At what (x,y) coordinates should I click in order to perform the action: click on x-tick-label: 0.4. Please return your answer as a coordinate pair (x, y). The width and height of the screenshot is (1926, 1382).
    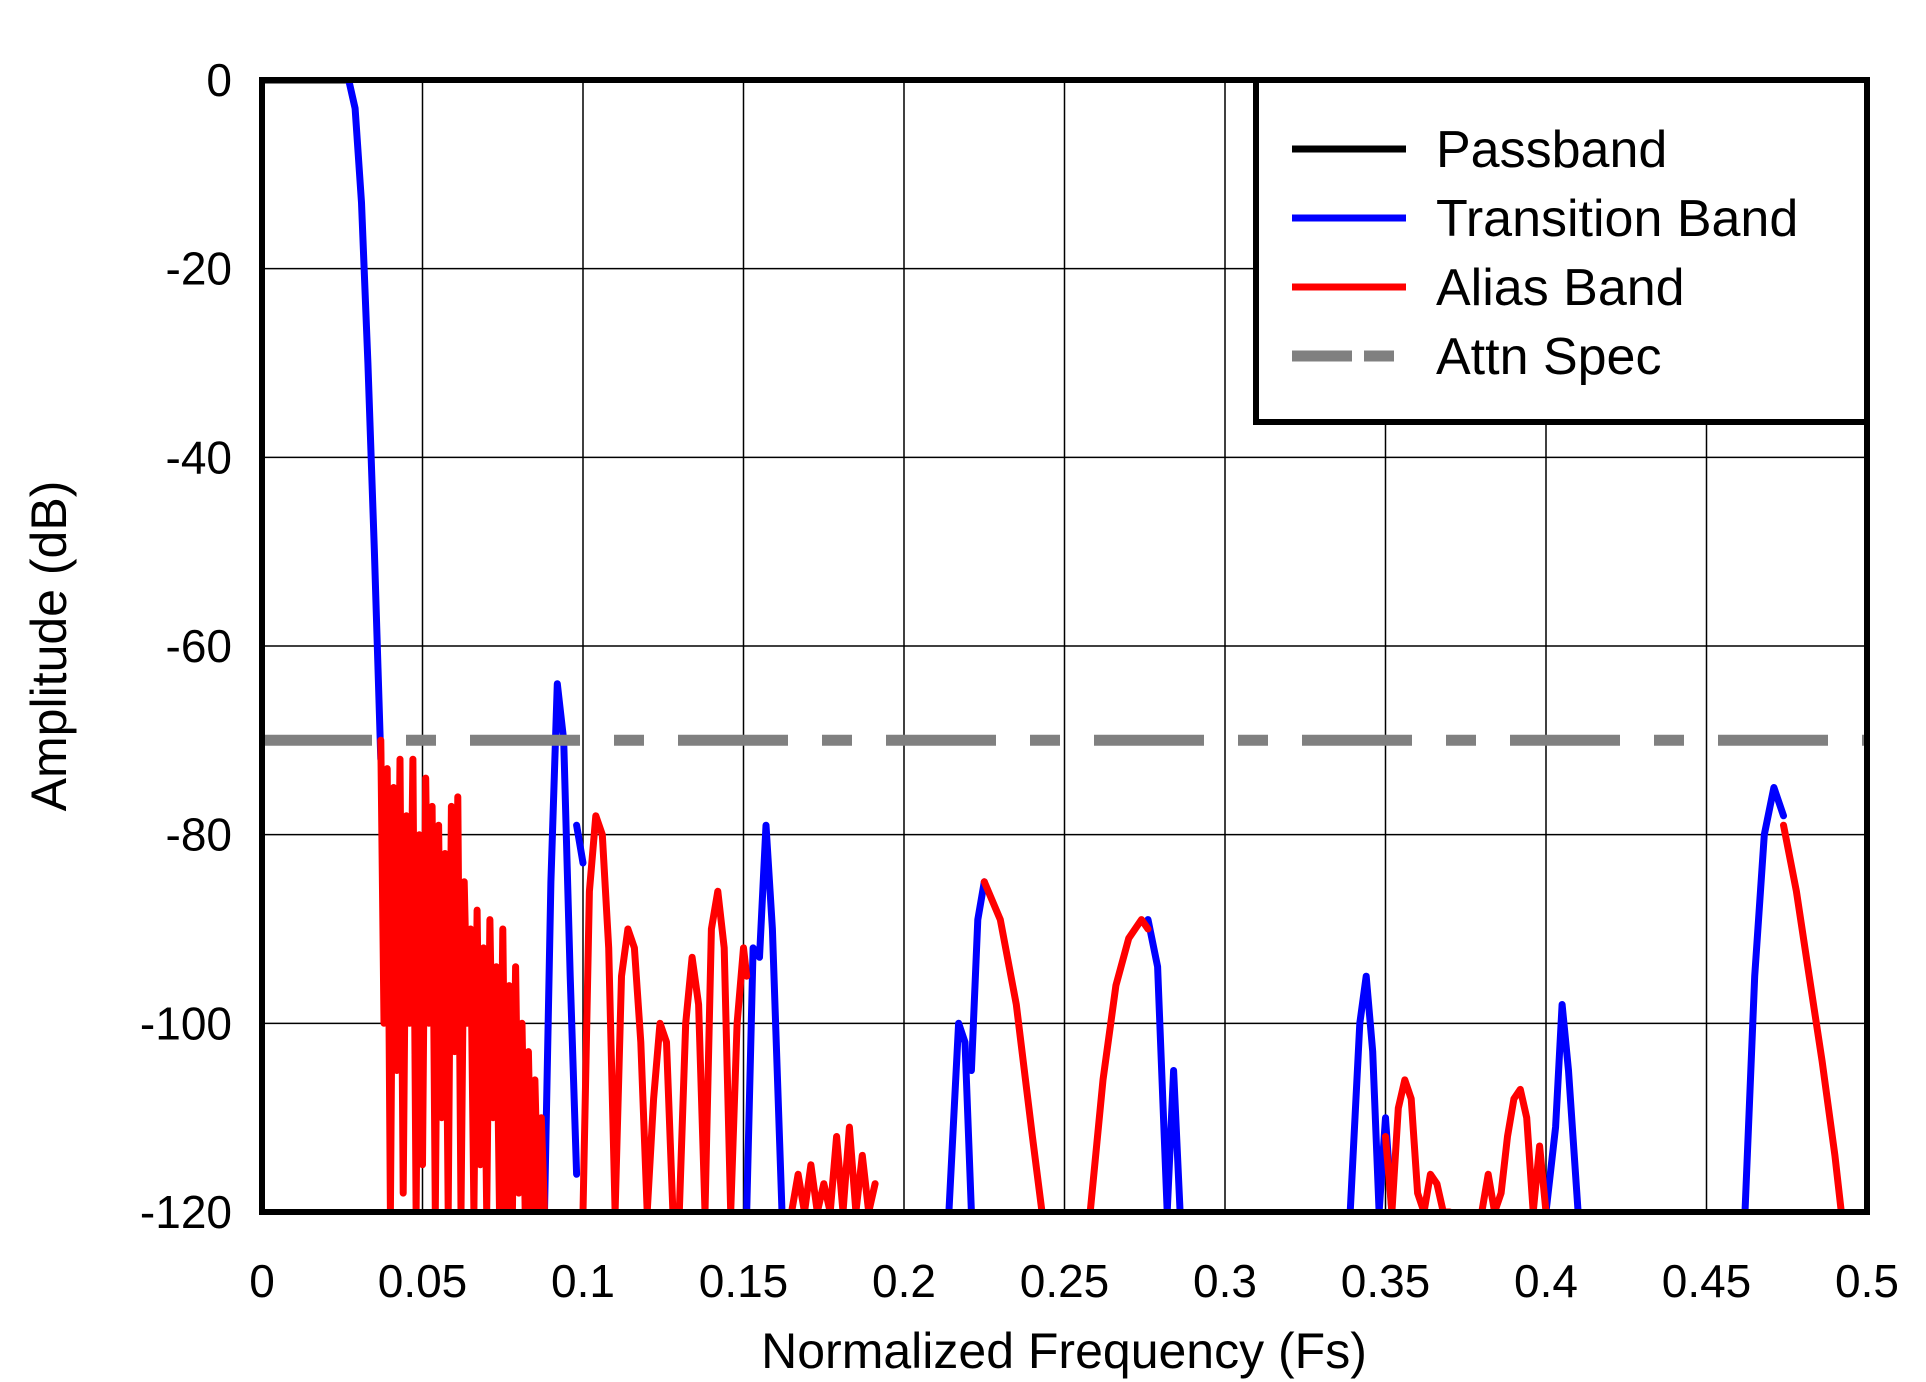
    Looking at the image, I should click on (1546, 1281).